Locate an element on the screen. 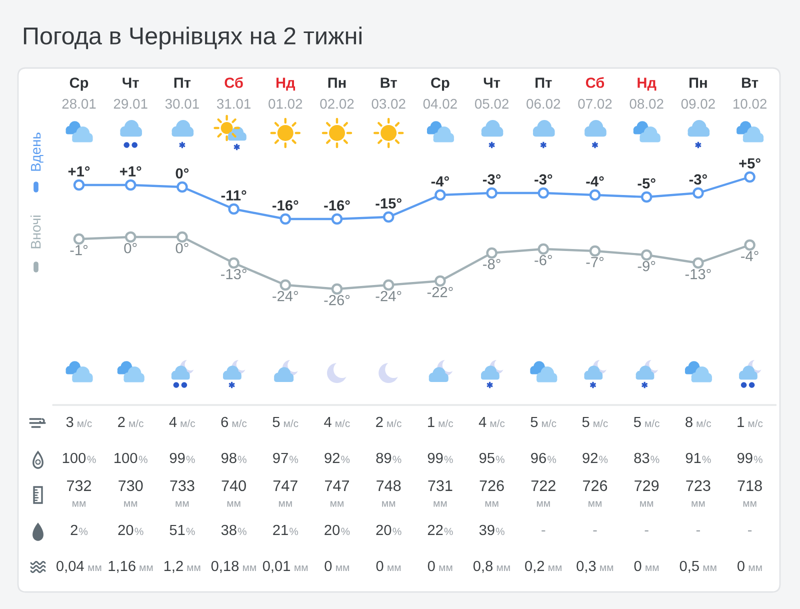 This screenshot has height=609, width=800. text: 0,3 мм is located at coordinates (595, 566).